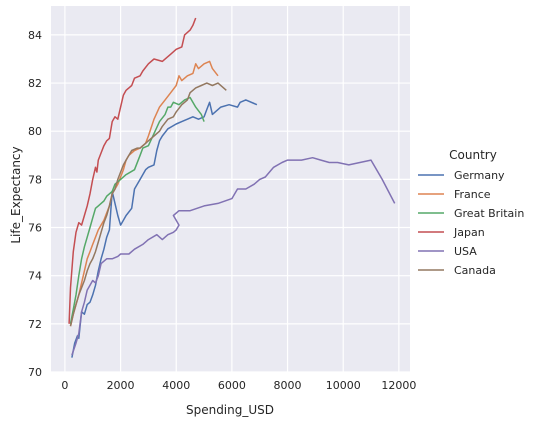 This screenshot has height=426, width=542. Describe the element at coordinates (479, 175) in the screenshot. I see `legend-label-germany: Germany` at that location.